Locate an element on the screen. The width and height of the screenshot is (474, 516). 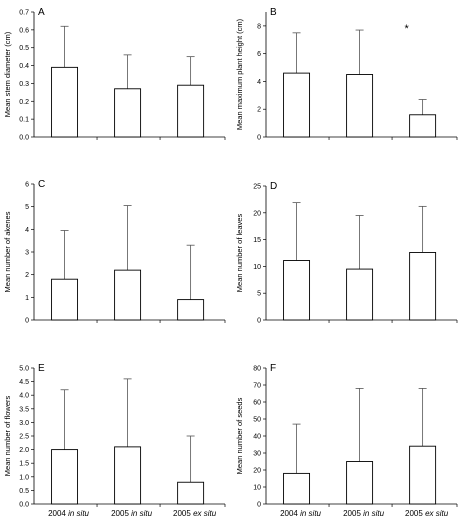
y-tick-label: 5.0 is located at coordinates (24, 369).